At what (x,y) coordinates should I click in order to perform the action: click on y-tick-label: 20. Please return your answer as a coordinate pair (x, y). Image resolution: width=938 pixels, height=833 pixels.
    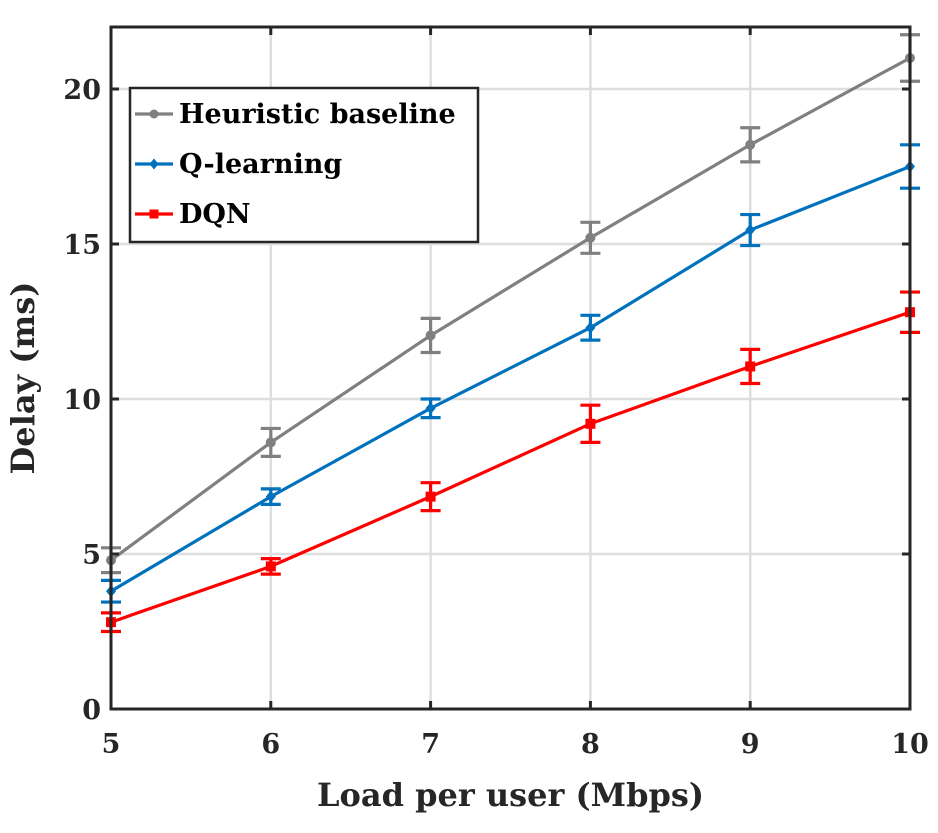
    Looking at the image, I should click on (82, 90).